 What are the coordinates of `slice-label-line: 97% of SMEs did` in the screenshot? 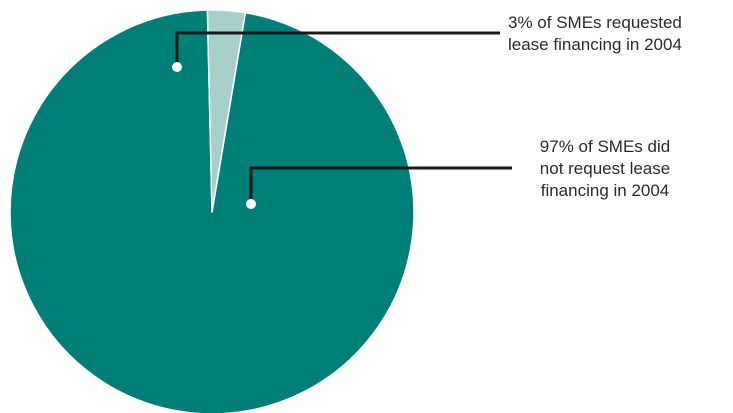 It's located at (605, 146).